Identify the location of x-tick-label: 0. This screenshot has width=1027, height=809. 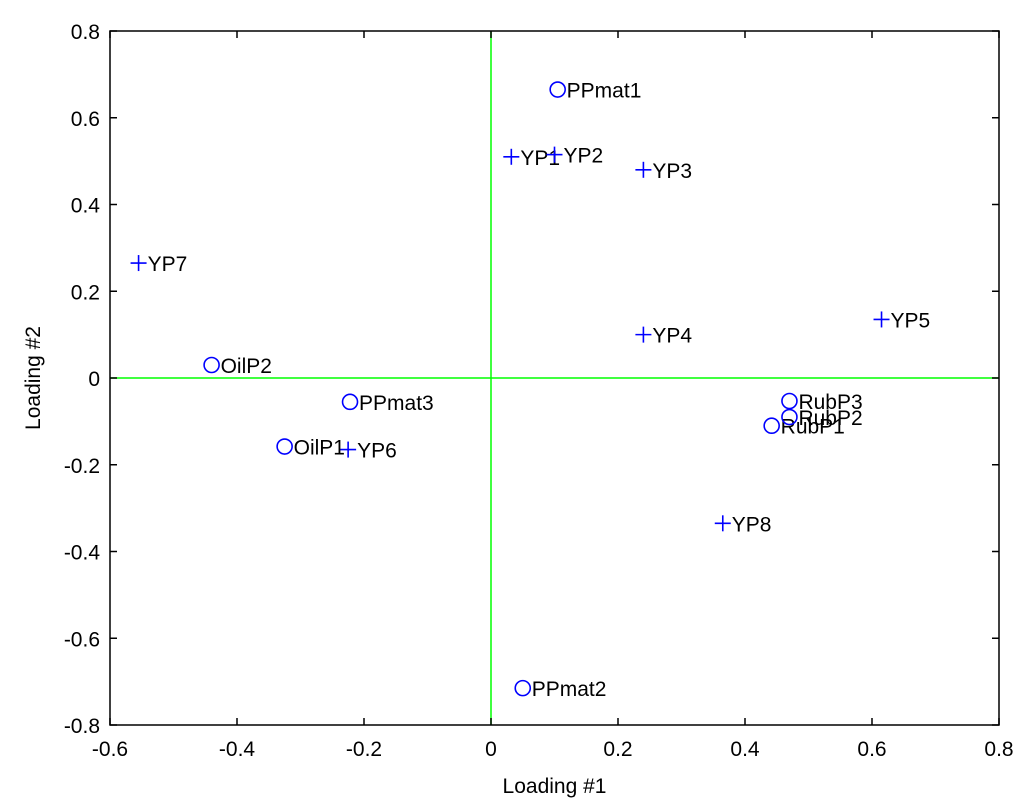
(491, 749).